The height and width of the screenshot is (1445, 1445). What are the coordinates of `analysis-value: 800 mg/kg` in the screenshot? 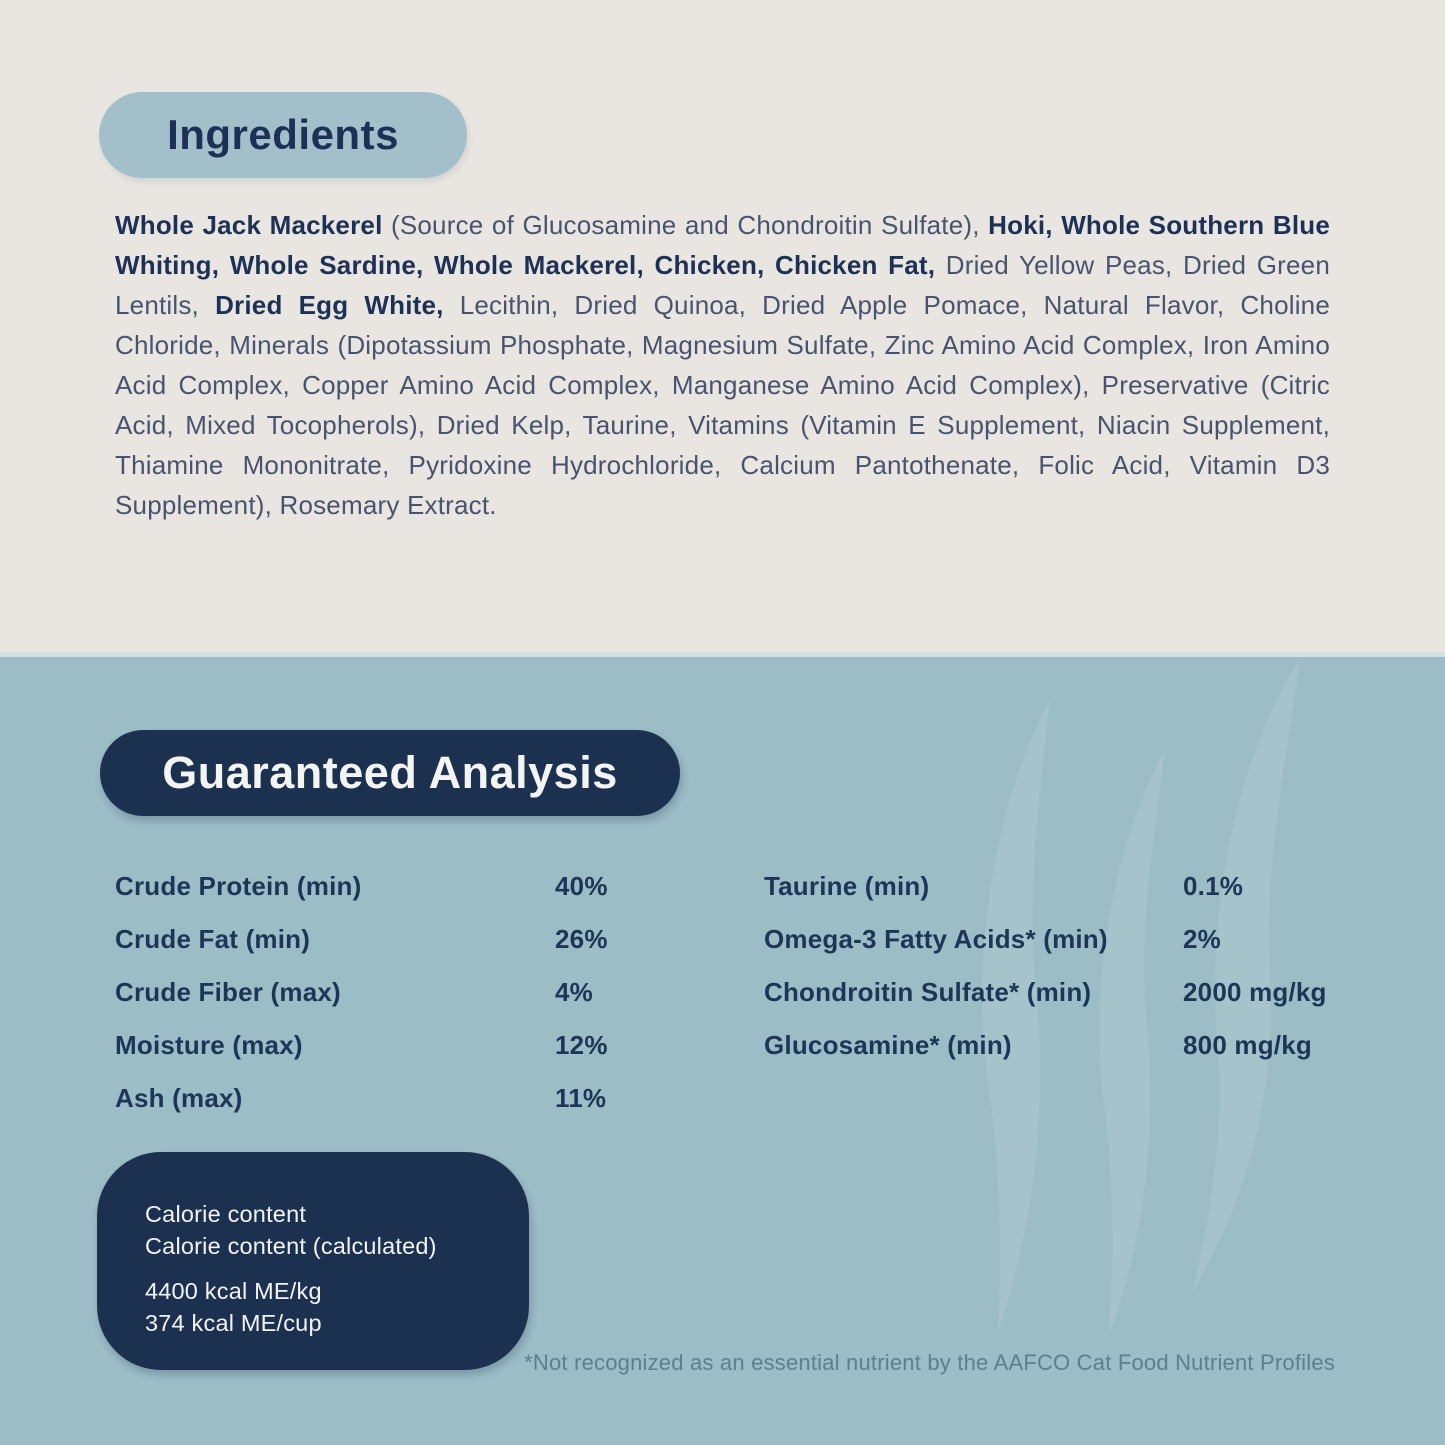 It's located at (1247, 1045).